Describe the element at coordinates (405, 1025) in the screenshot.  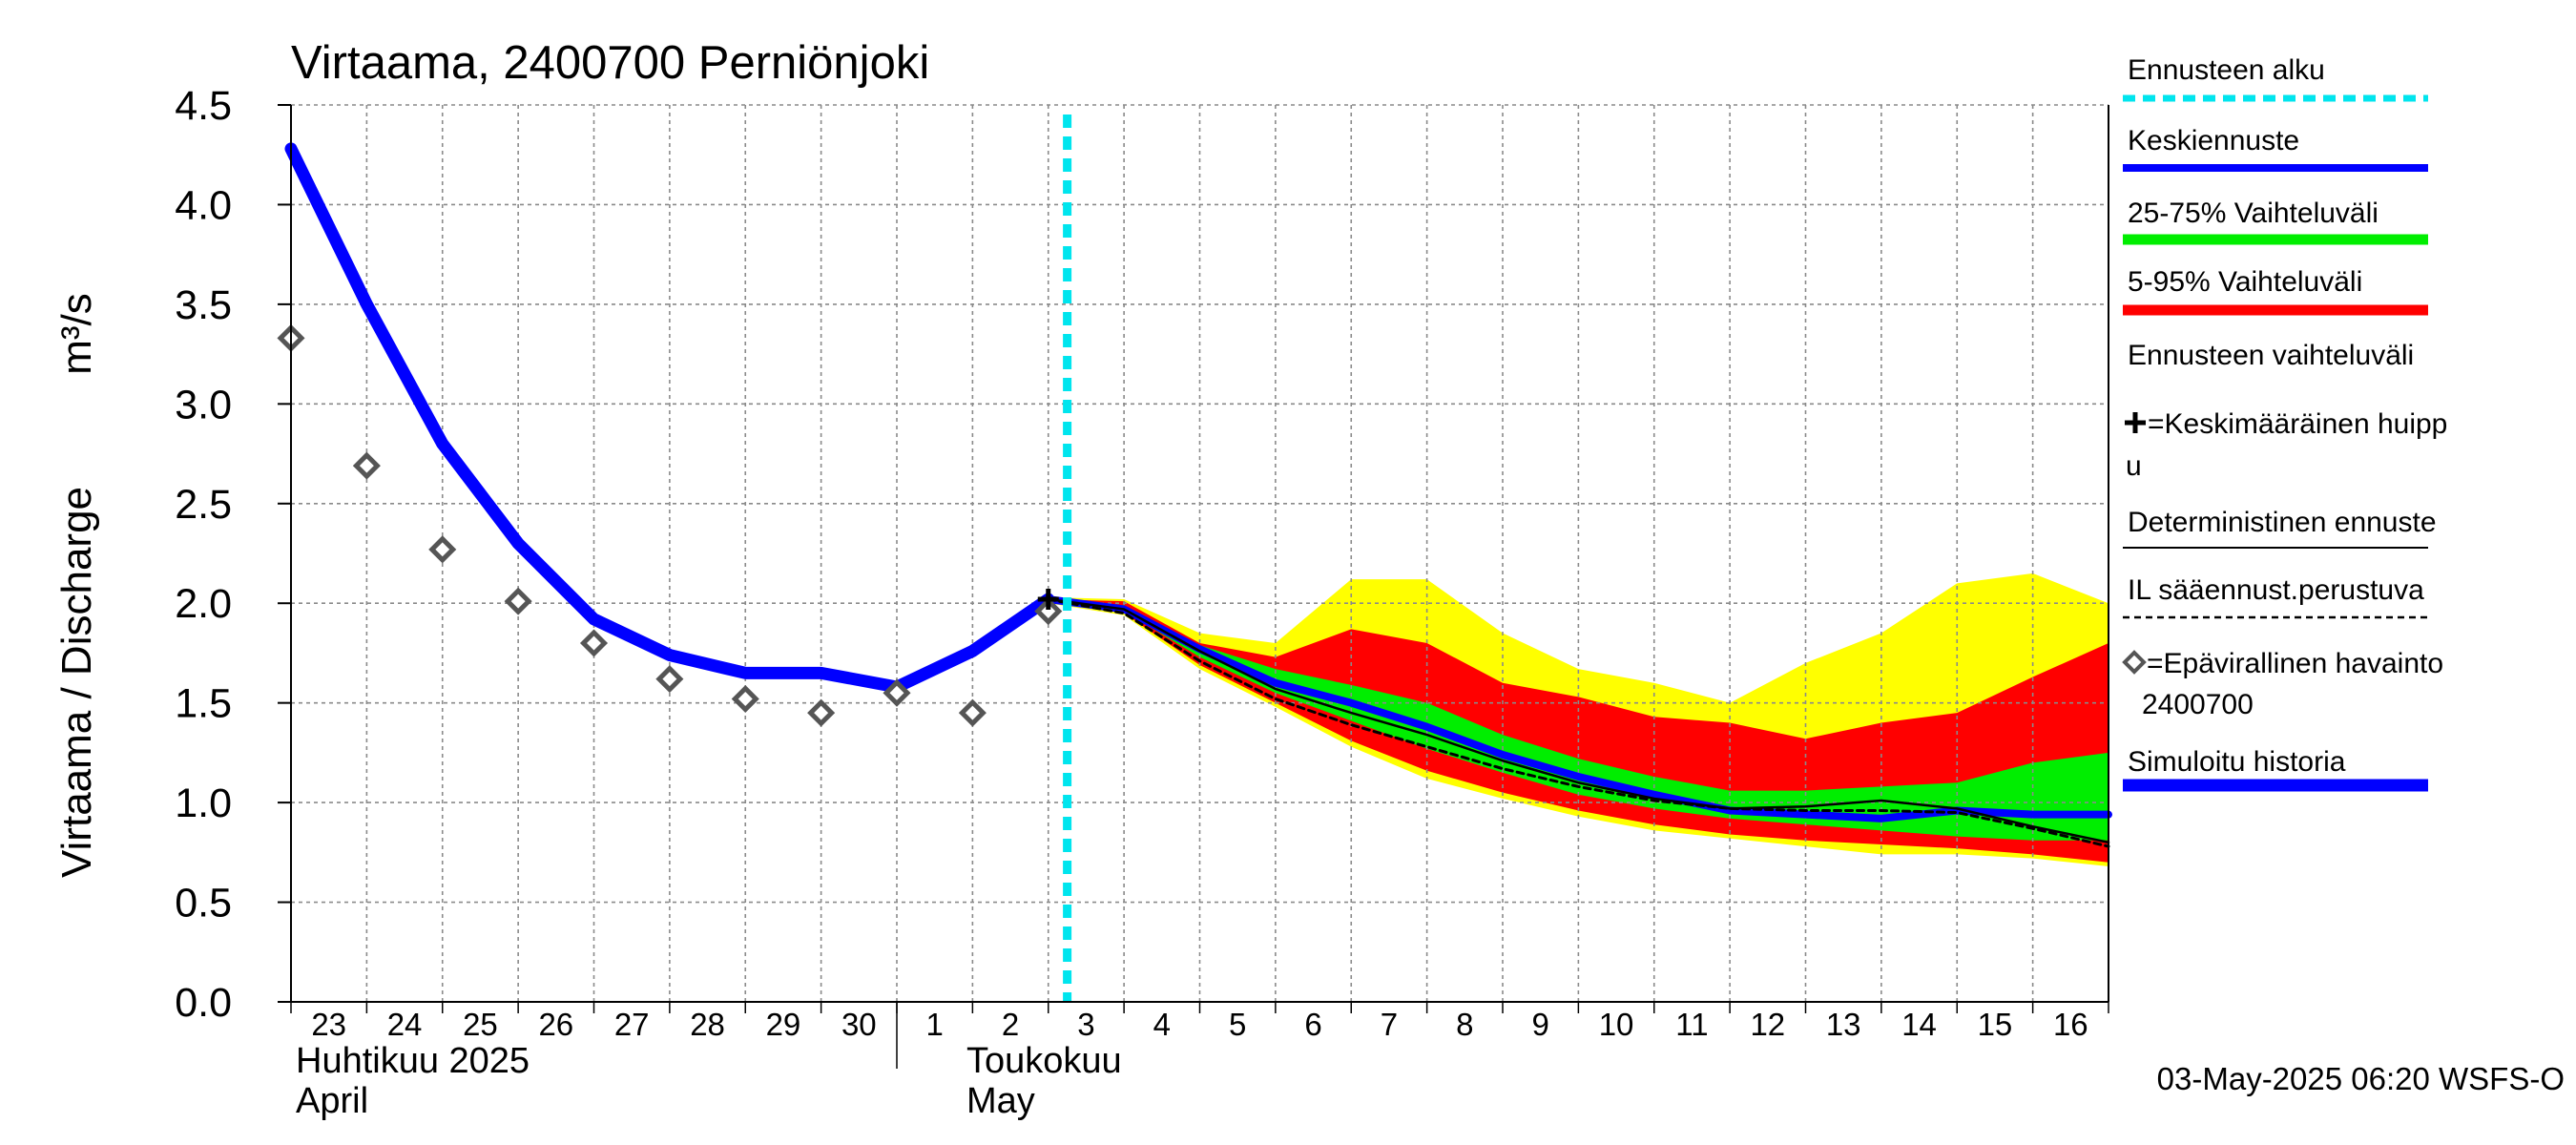
I see `x-tick-label: 24` at that location.